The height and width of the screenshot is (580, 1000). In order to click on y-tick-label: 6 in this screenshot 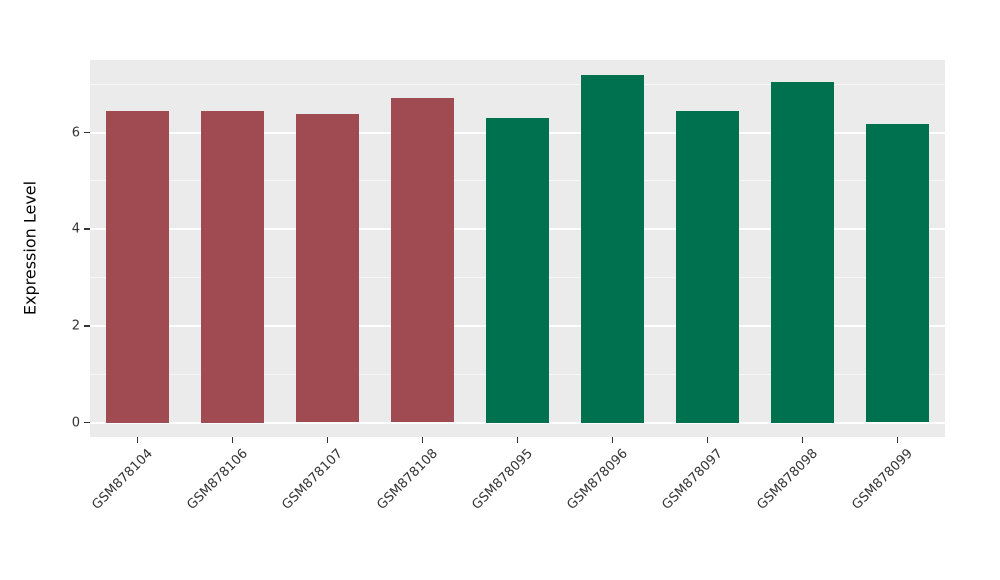, I will do `click(75, 132)`.